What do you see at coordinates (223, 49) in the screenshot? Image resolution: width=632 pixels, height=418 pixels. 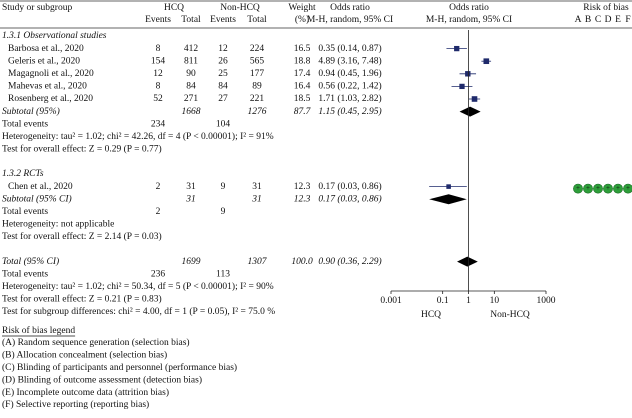 I see `cell: 12` at bounding box center [223, 49].